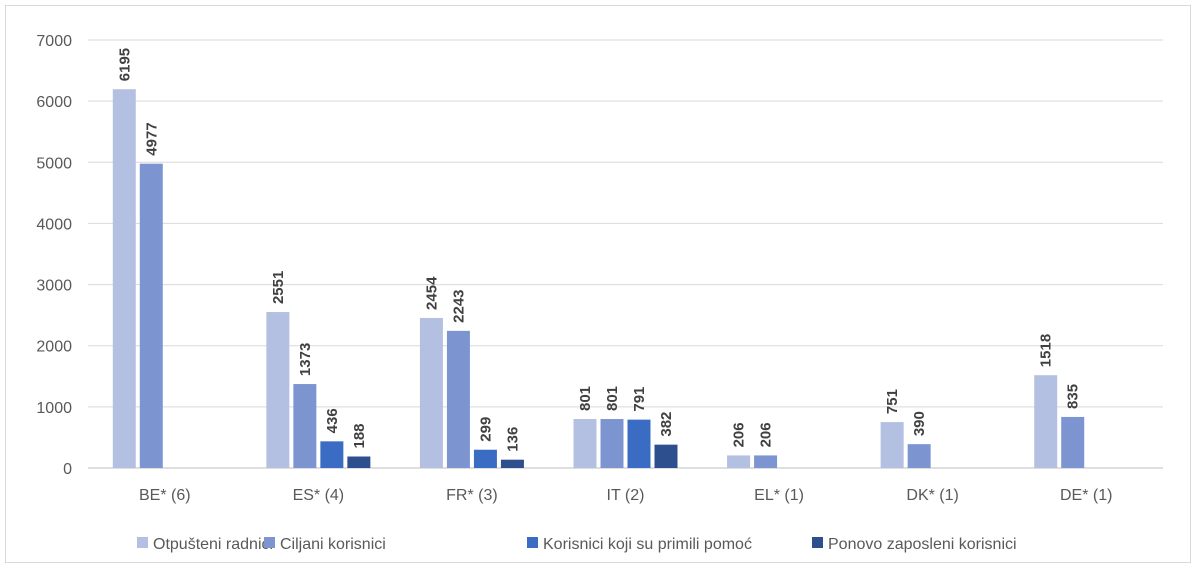 This screenshot has width=1198, height=569. What do you see at coordinates (472, 495) in the screenshot?
I see `x-tick-label: FR* (3)` at bounding box center [472, 495].